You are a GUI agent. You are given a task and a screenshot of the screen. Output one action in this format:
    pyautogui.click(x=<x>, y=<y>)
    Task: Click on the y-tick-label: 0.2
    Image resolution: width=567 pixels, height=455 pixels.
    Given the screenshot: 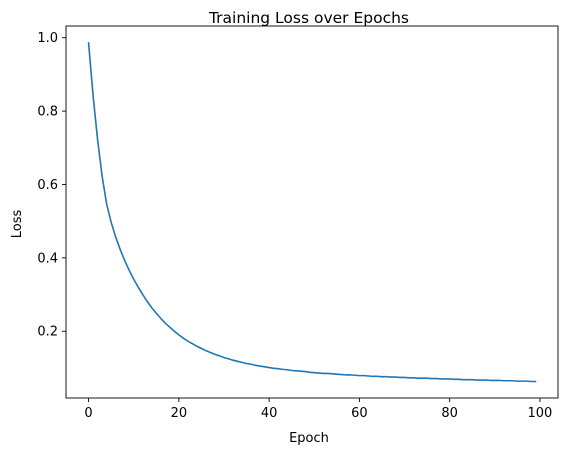 What is the action you would take?
    pyautogui.click(x=47, y=332)
    